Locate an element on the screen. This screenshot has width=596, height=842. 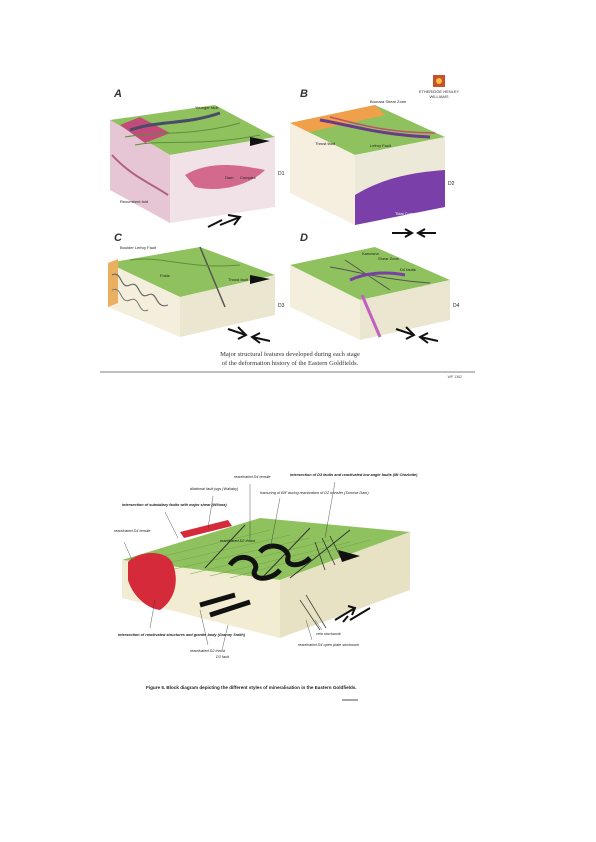
panel-d-compression-arrow-left is located at coordinates (428, 338).